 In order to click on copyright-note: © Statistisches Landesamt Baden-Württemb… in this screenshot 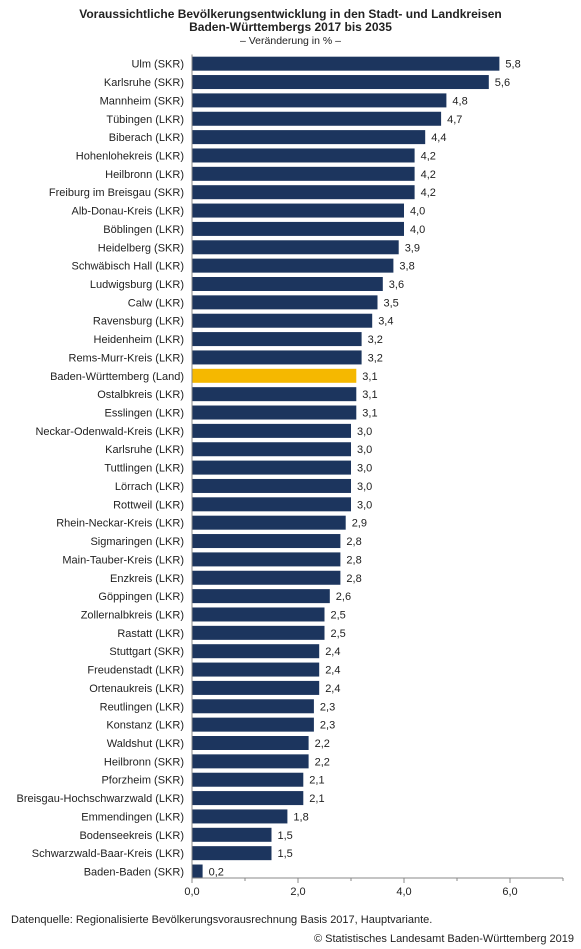, I will do `click(443, 939)`.